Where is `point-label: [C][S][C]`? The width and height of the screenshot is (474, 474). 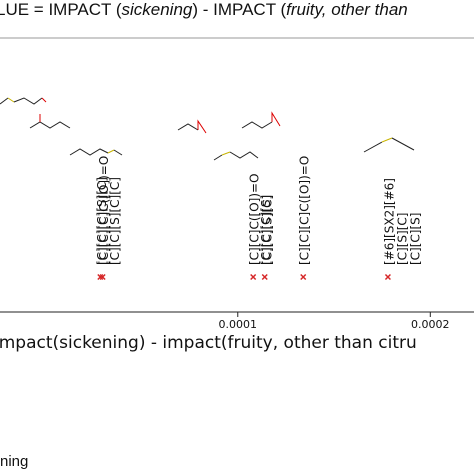 point-label: [C][S][C] is located at coordinates (402, 239).